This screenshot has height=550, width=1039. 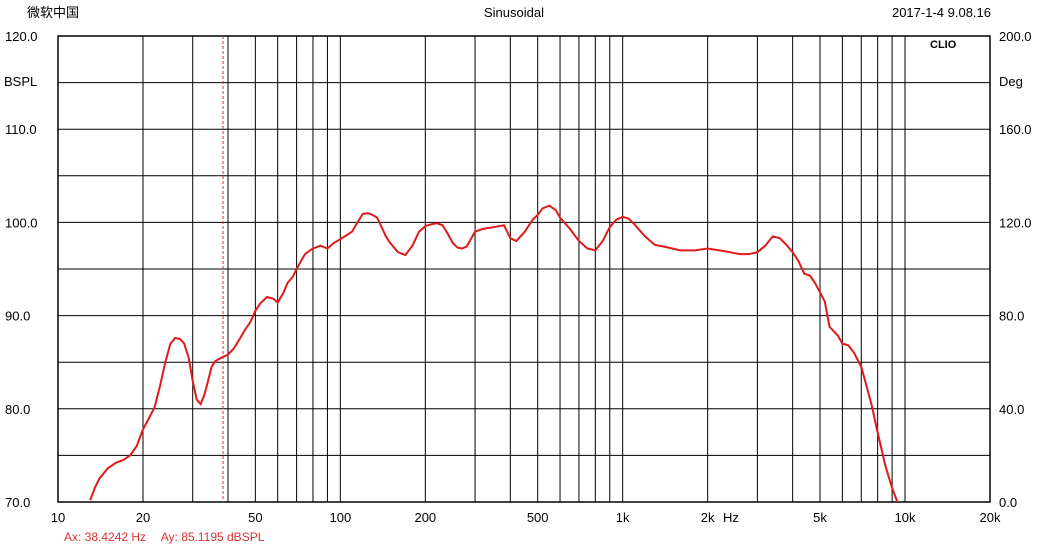 What do you see at coordinates (17, 502) in the screenshot?
I see `y-tick-label: 70.0` at bounding box center [17, 502].